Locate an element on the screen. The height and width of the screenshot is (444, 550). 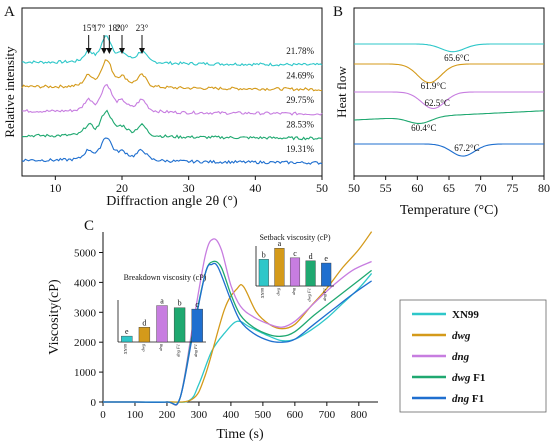
legend-label-4: dng F1 is located at coordinates (468, 399).